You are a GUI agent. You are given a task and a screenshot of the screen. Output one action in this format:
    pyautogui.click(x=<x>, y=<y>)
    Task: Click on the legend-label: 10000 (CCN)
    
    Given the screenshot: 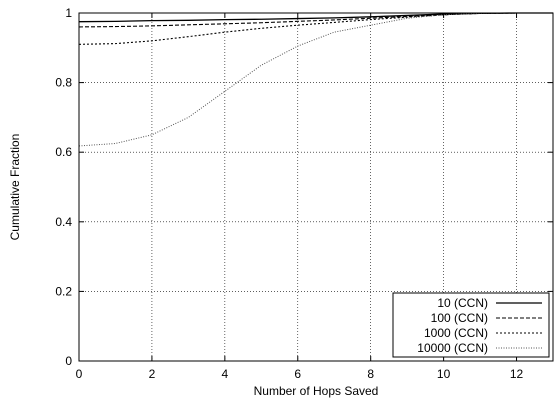 What is the action you would take?
    pyautogui.click(x=452, y=348)
    